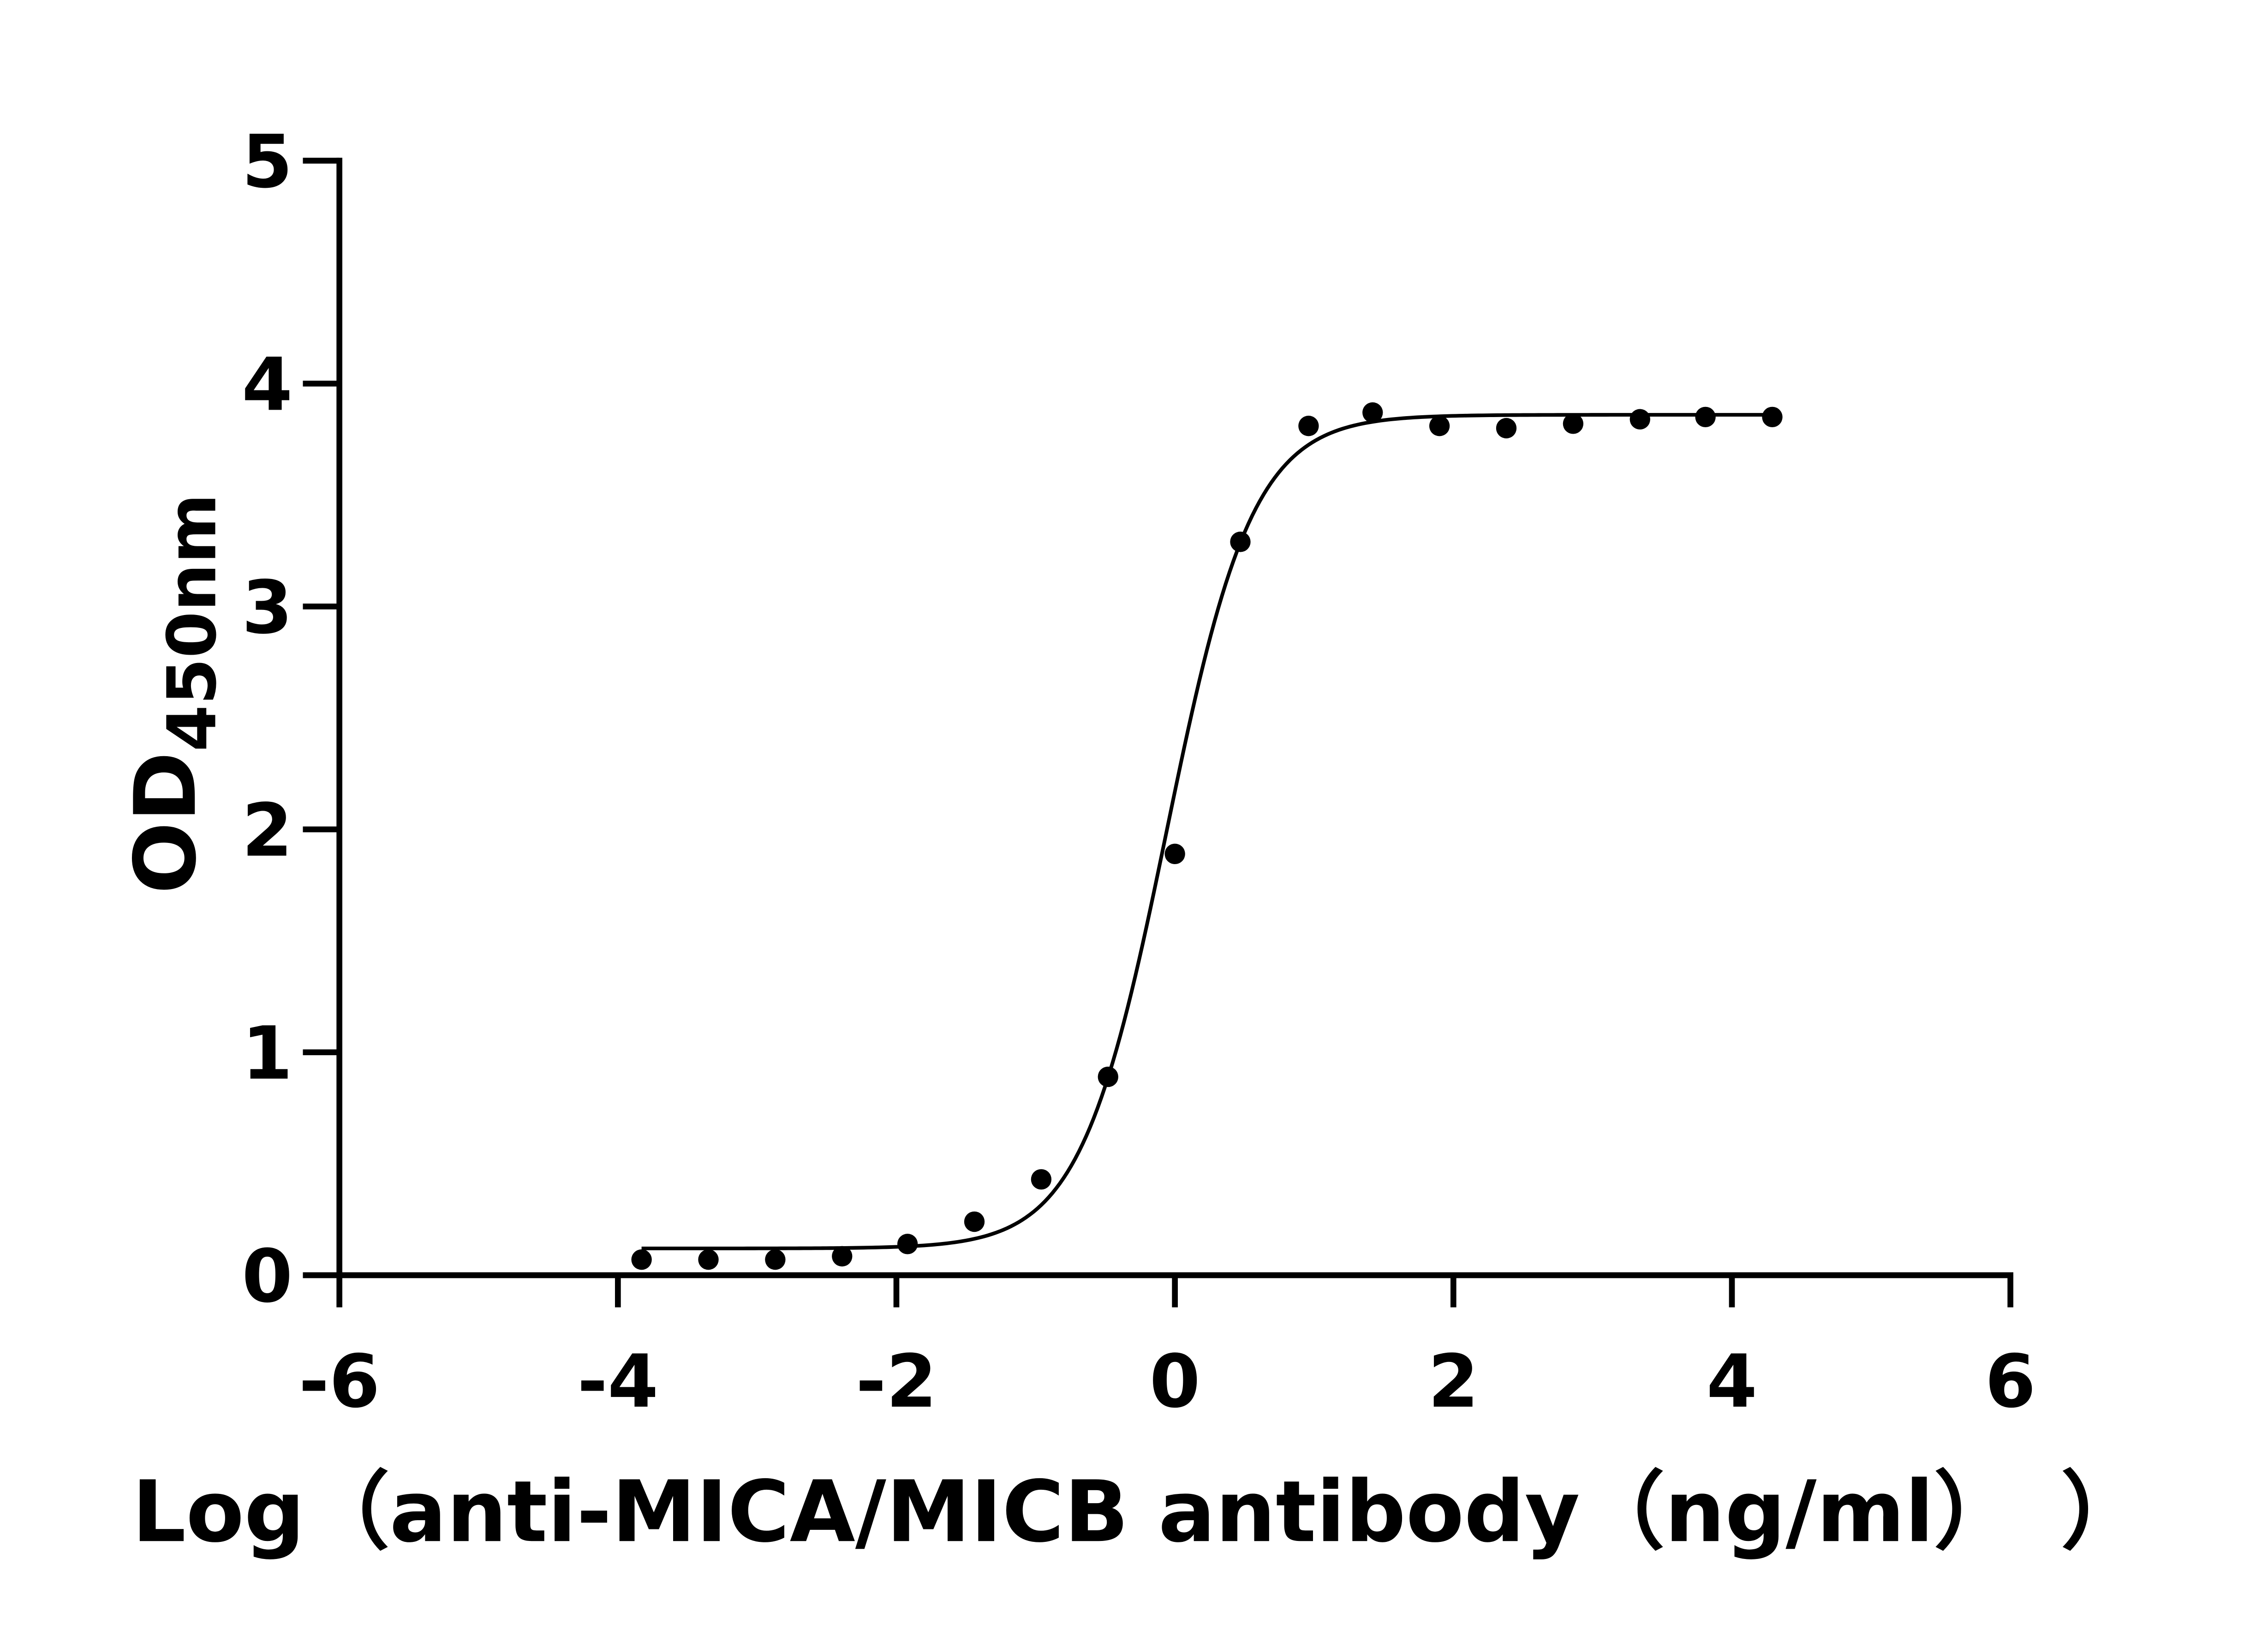 This screenshot has width=2268, height=1636. I want to click on x-tick-label: -2, so click(897, 1381).